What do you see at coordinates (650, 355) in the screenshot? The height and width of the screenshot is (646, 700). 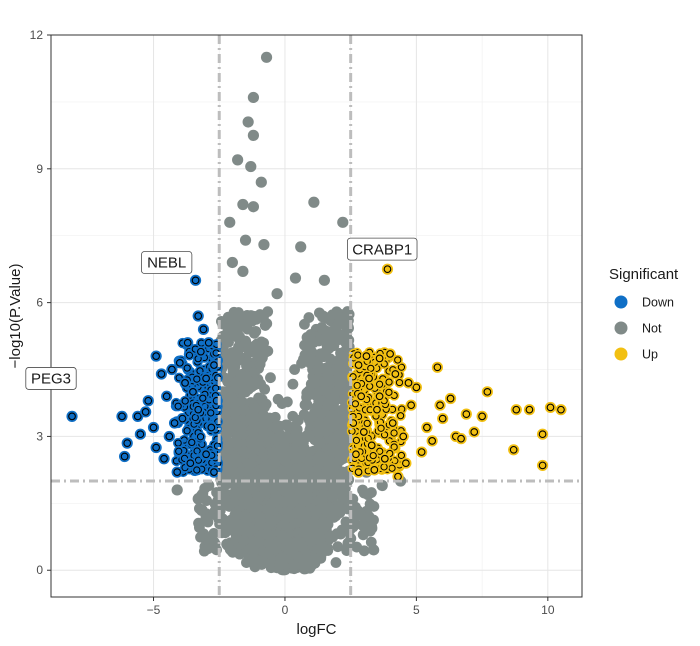 I see `legend-label-up: Up` at bounding box center [650, 355].